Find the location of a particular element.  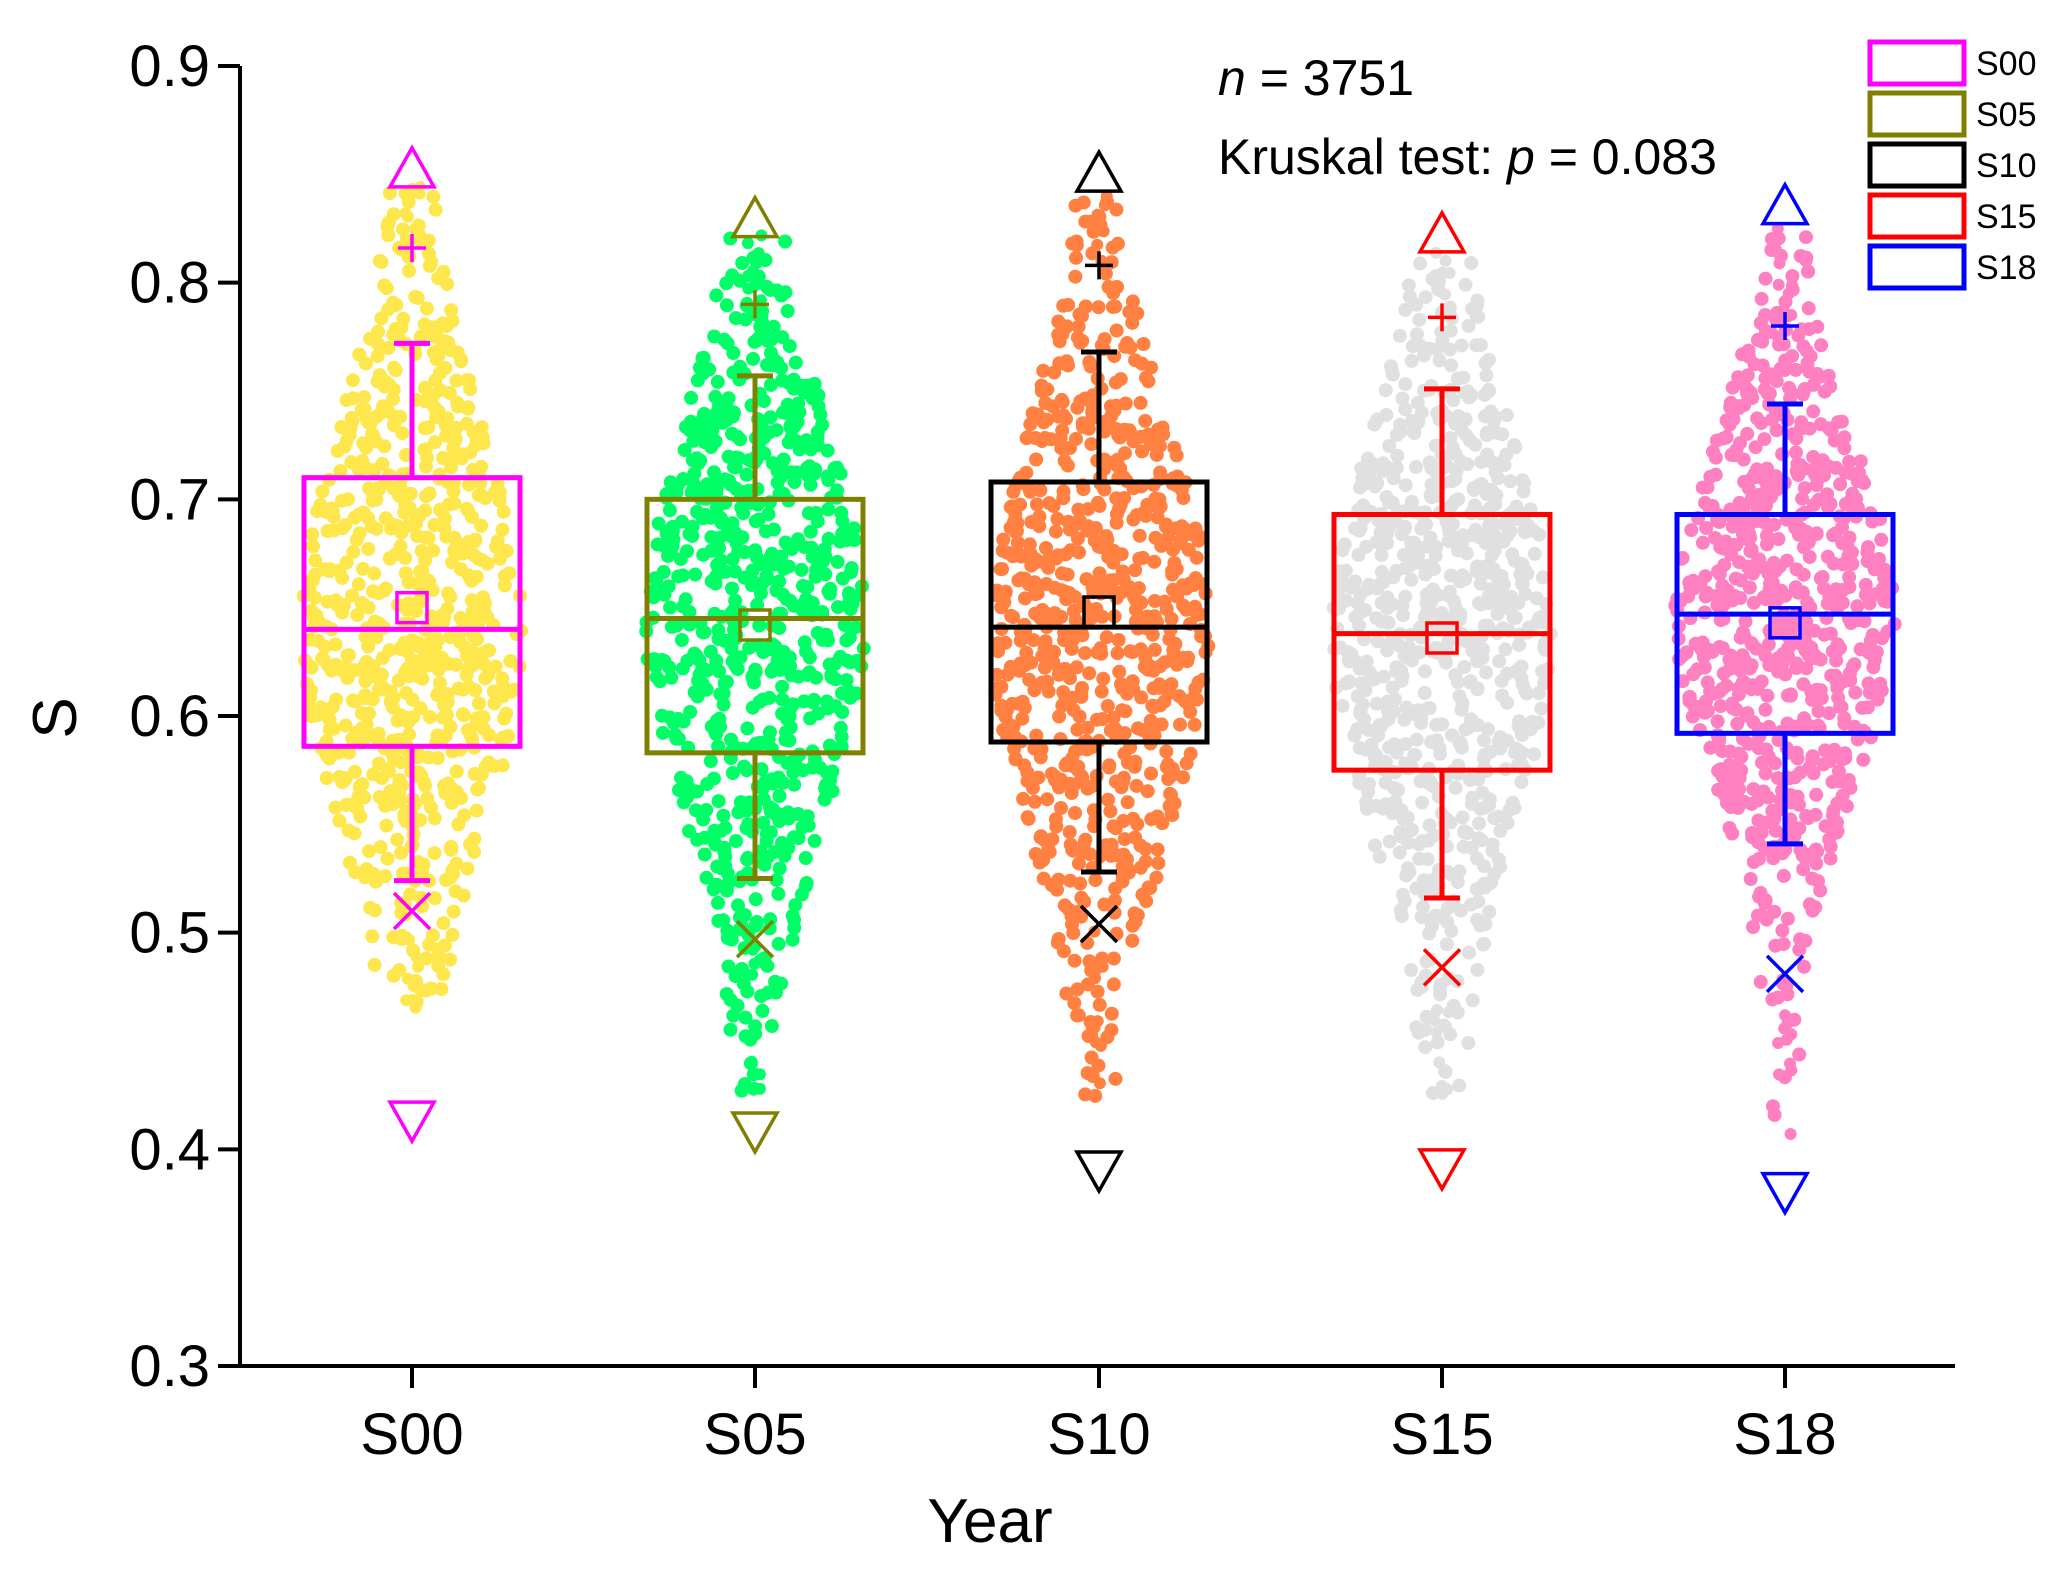

p1-marker is located at coordinates (755, 939).